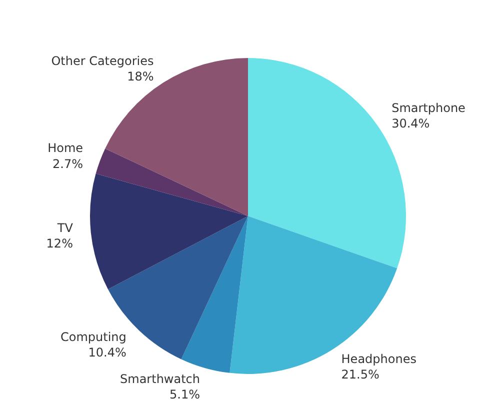 Image resolution: width=490 pixels, height=417 pixels. What do you see at coordinates (93, 337) in the screenshot?
I see `slice-label: Computing` at bounding box center [93, 337].